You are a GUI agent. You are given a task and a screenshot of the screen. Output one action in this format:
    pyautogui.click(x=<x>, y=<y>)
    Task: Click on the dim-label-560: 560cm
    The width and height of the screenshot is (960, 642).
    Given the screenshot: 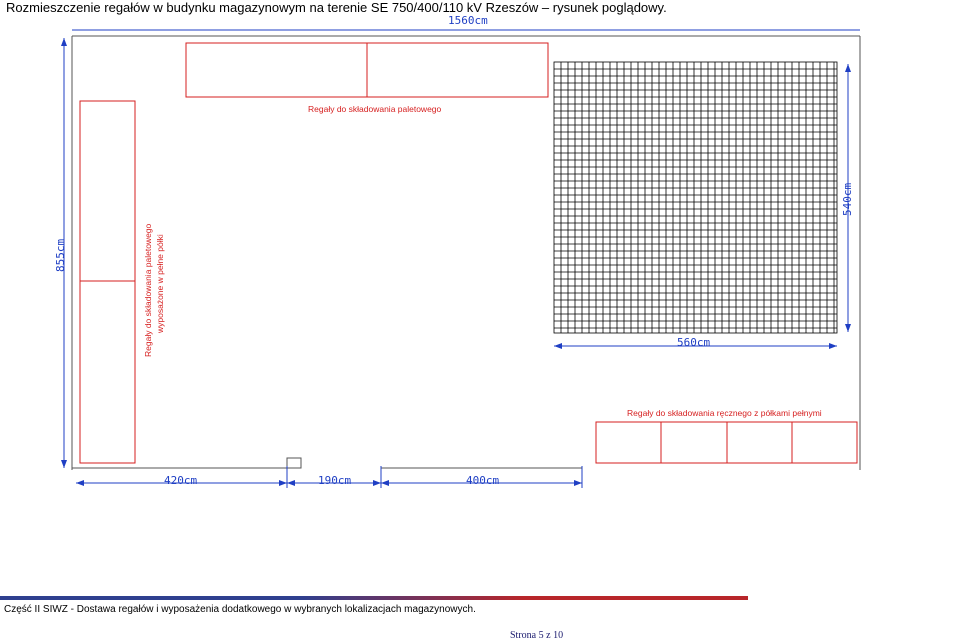 What is the action you would take?
    pyautogui.click(x=693, y=342)
    